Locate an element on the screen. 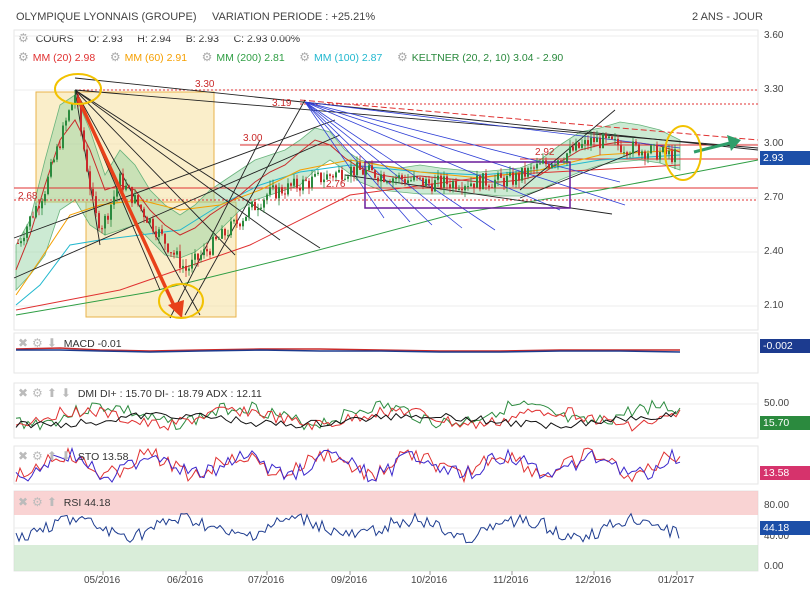 The width and height of the screenshot is (812, 598). price-axis-label: 2.70 is located at coordinates (774, 197).